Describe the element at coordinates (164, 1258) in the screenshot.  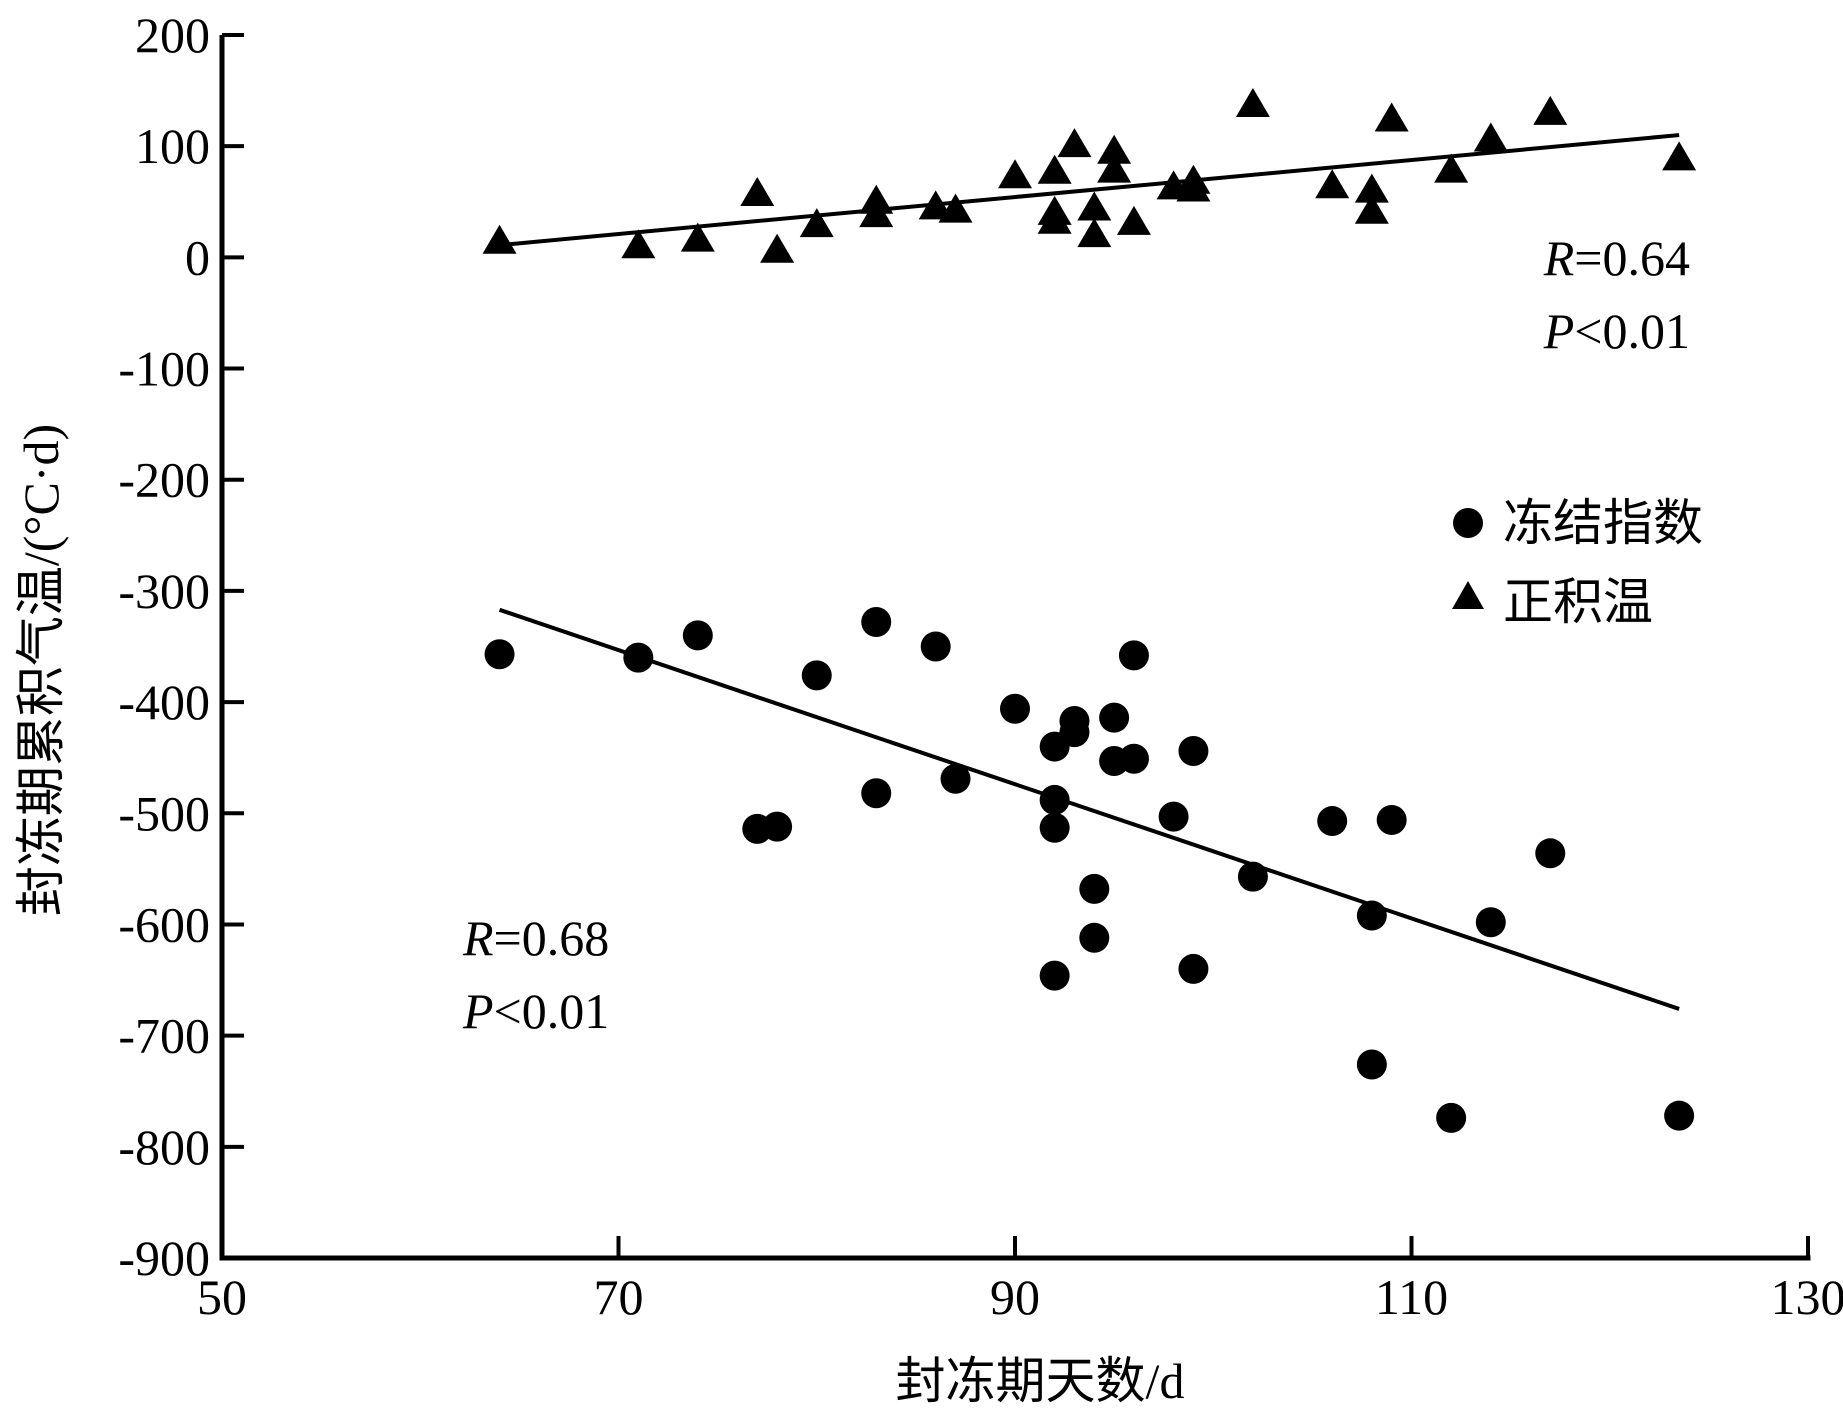
I see `y-tick-label: -900` at that location.